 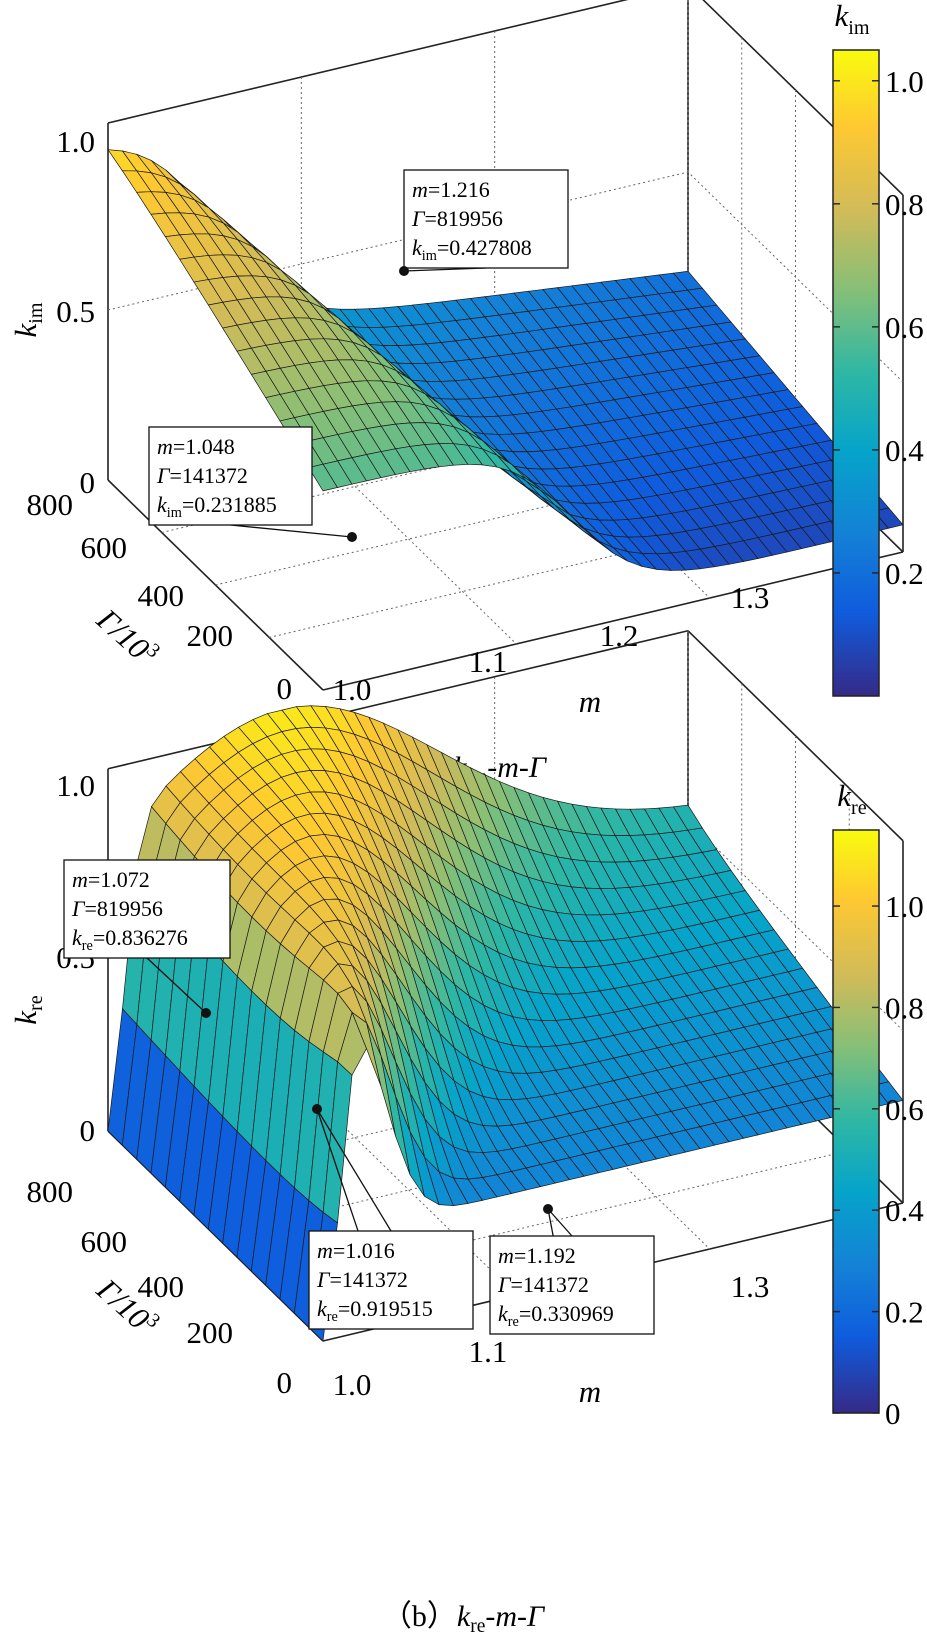 I want to click on annotation-line: kim=0.427808, so click(x=472, y=249).